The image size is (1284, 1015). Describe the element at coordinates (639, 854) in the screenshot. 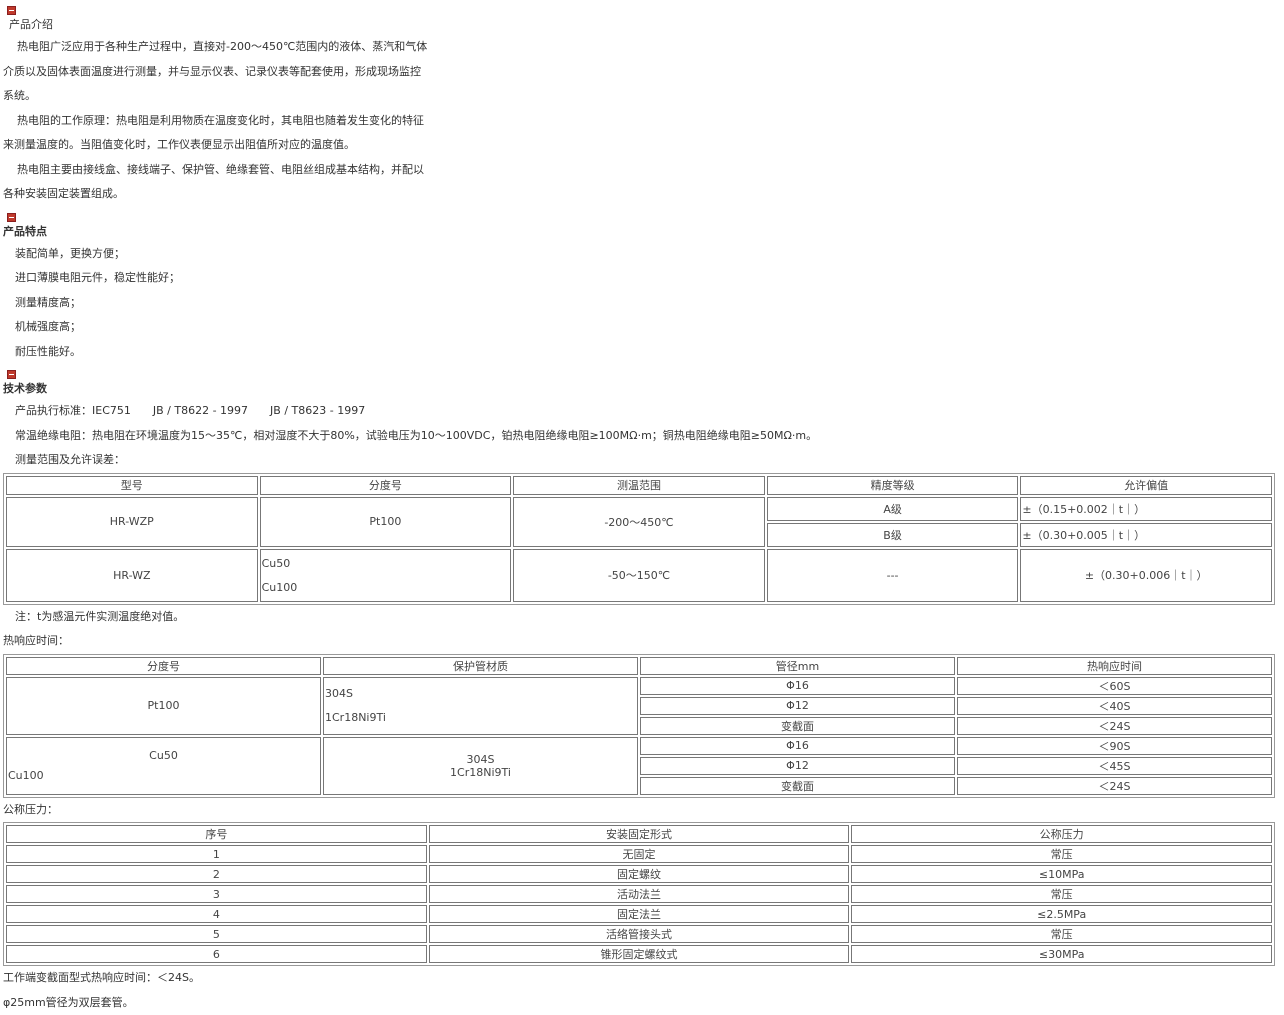

I see `cell: 无固定` at that location.